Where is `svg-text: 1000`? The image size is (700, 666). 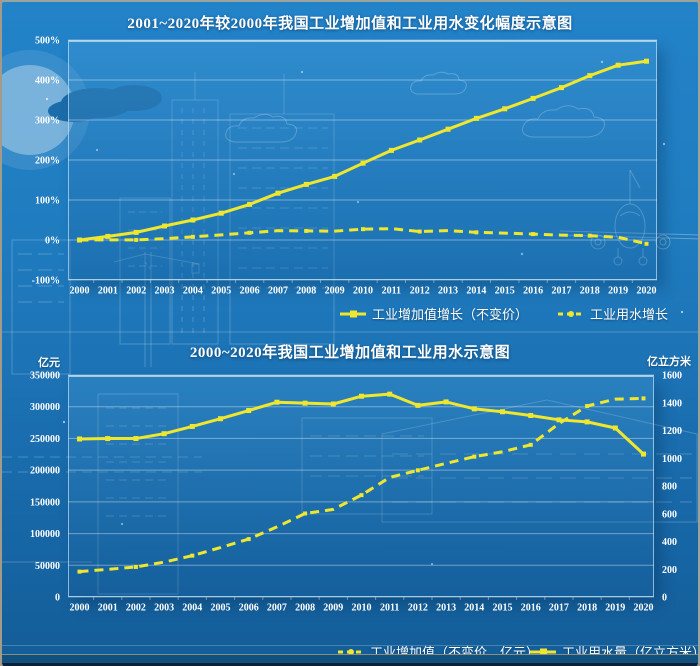
svg-text: 1000 is located at coordinates (672, 459).